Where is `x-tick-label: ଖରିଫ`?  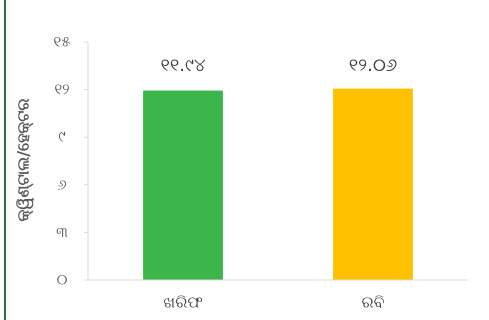
x-tick-label: ଖରିଫ is located at coordinates (182, 302).